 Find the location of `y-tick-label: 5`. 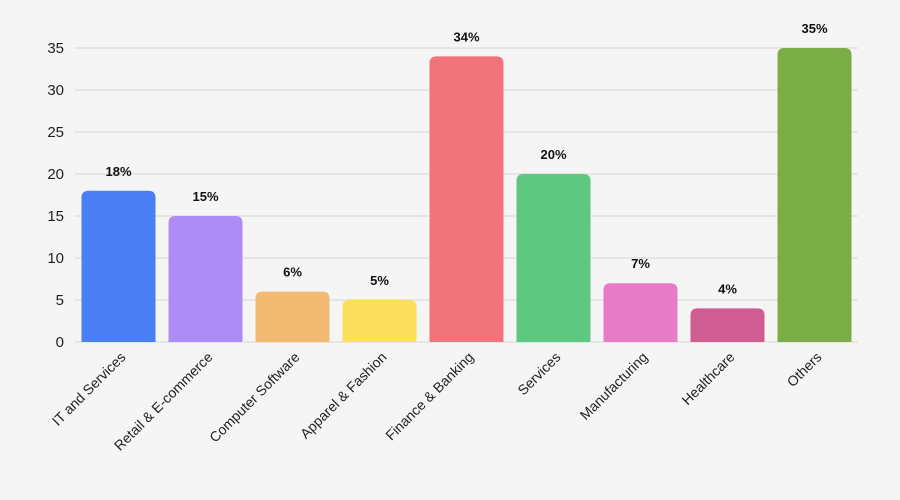

y-tick-label: 5 is located at coordinates (60, 300).